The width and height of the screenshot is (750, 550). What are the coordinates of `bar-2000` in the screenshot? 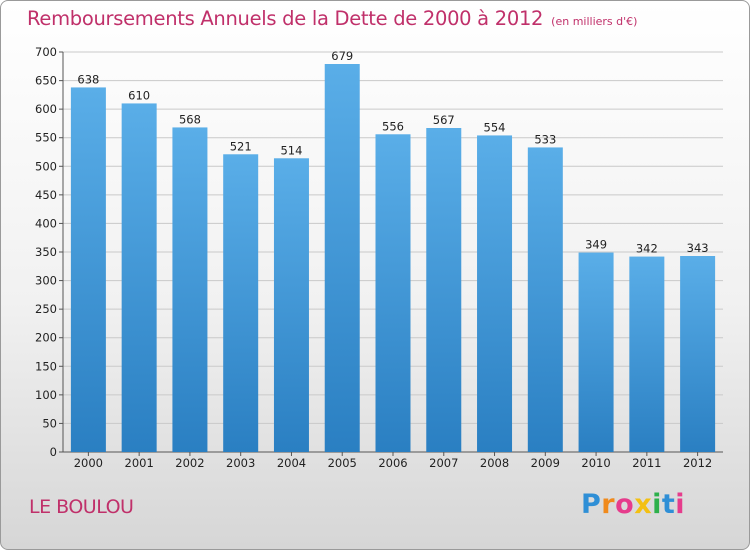 It's located at (88, 269).